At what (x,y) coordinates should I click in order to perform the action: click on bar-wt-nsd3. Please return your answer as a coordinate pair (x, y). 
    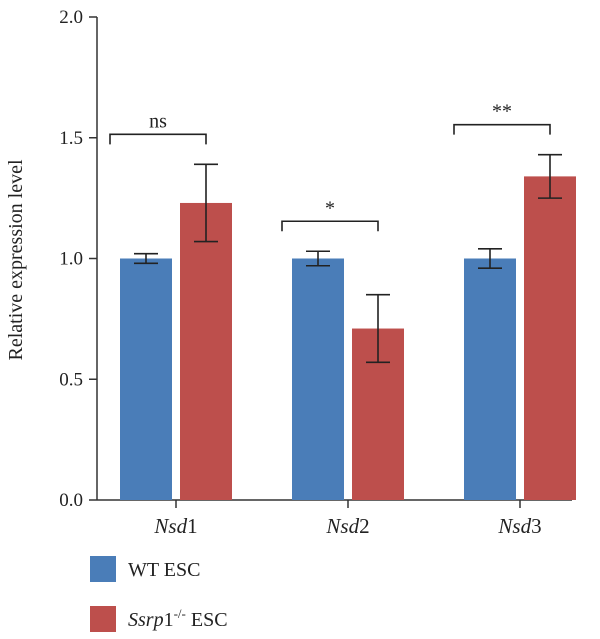
    Looking at the image, I should click on (490, 379).